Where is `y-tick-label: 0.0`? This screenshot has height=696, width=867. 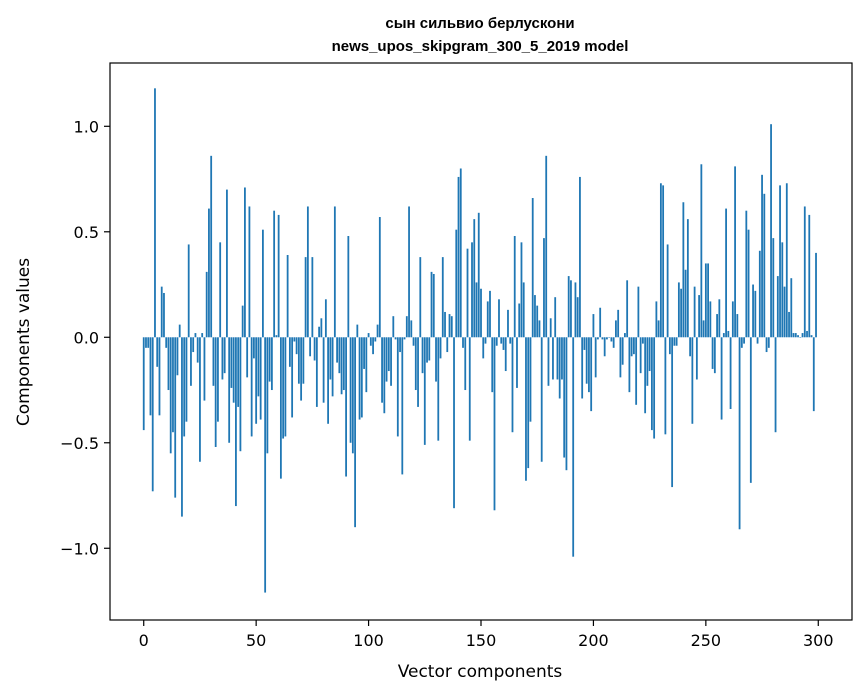
y-tick-label: 0.0 is located at coordinates (86, 337).